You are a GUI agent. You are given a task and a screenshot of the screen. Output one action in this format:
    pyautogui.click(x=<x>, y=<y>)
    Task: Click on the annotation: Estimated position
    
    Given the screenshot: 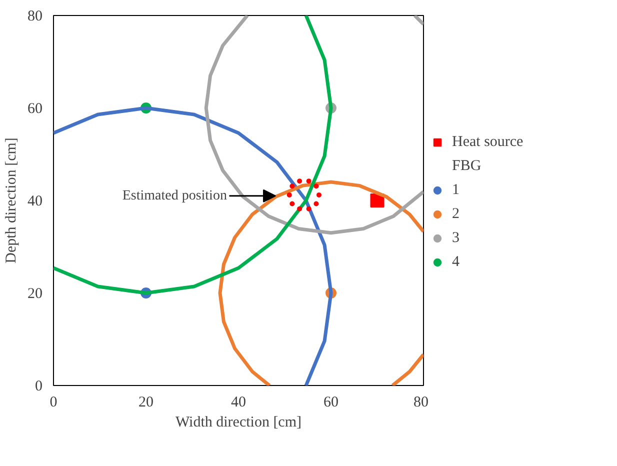 What is the action you would take?
    pyautogui.click(x=174, y=196)
    